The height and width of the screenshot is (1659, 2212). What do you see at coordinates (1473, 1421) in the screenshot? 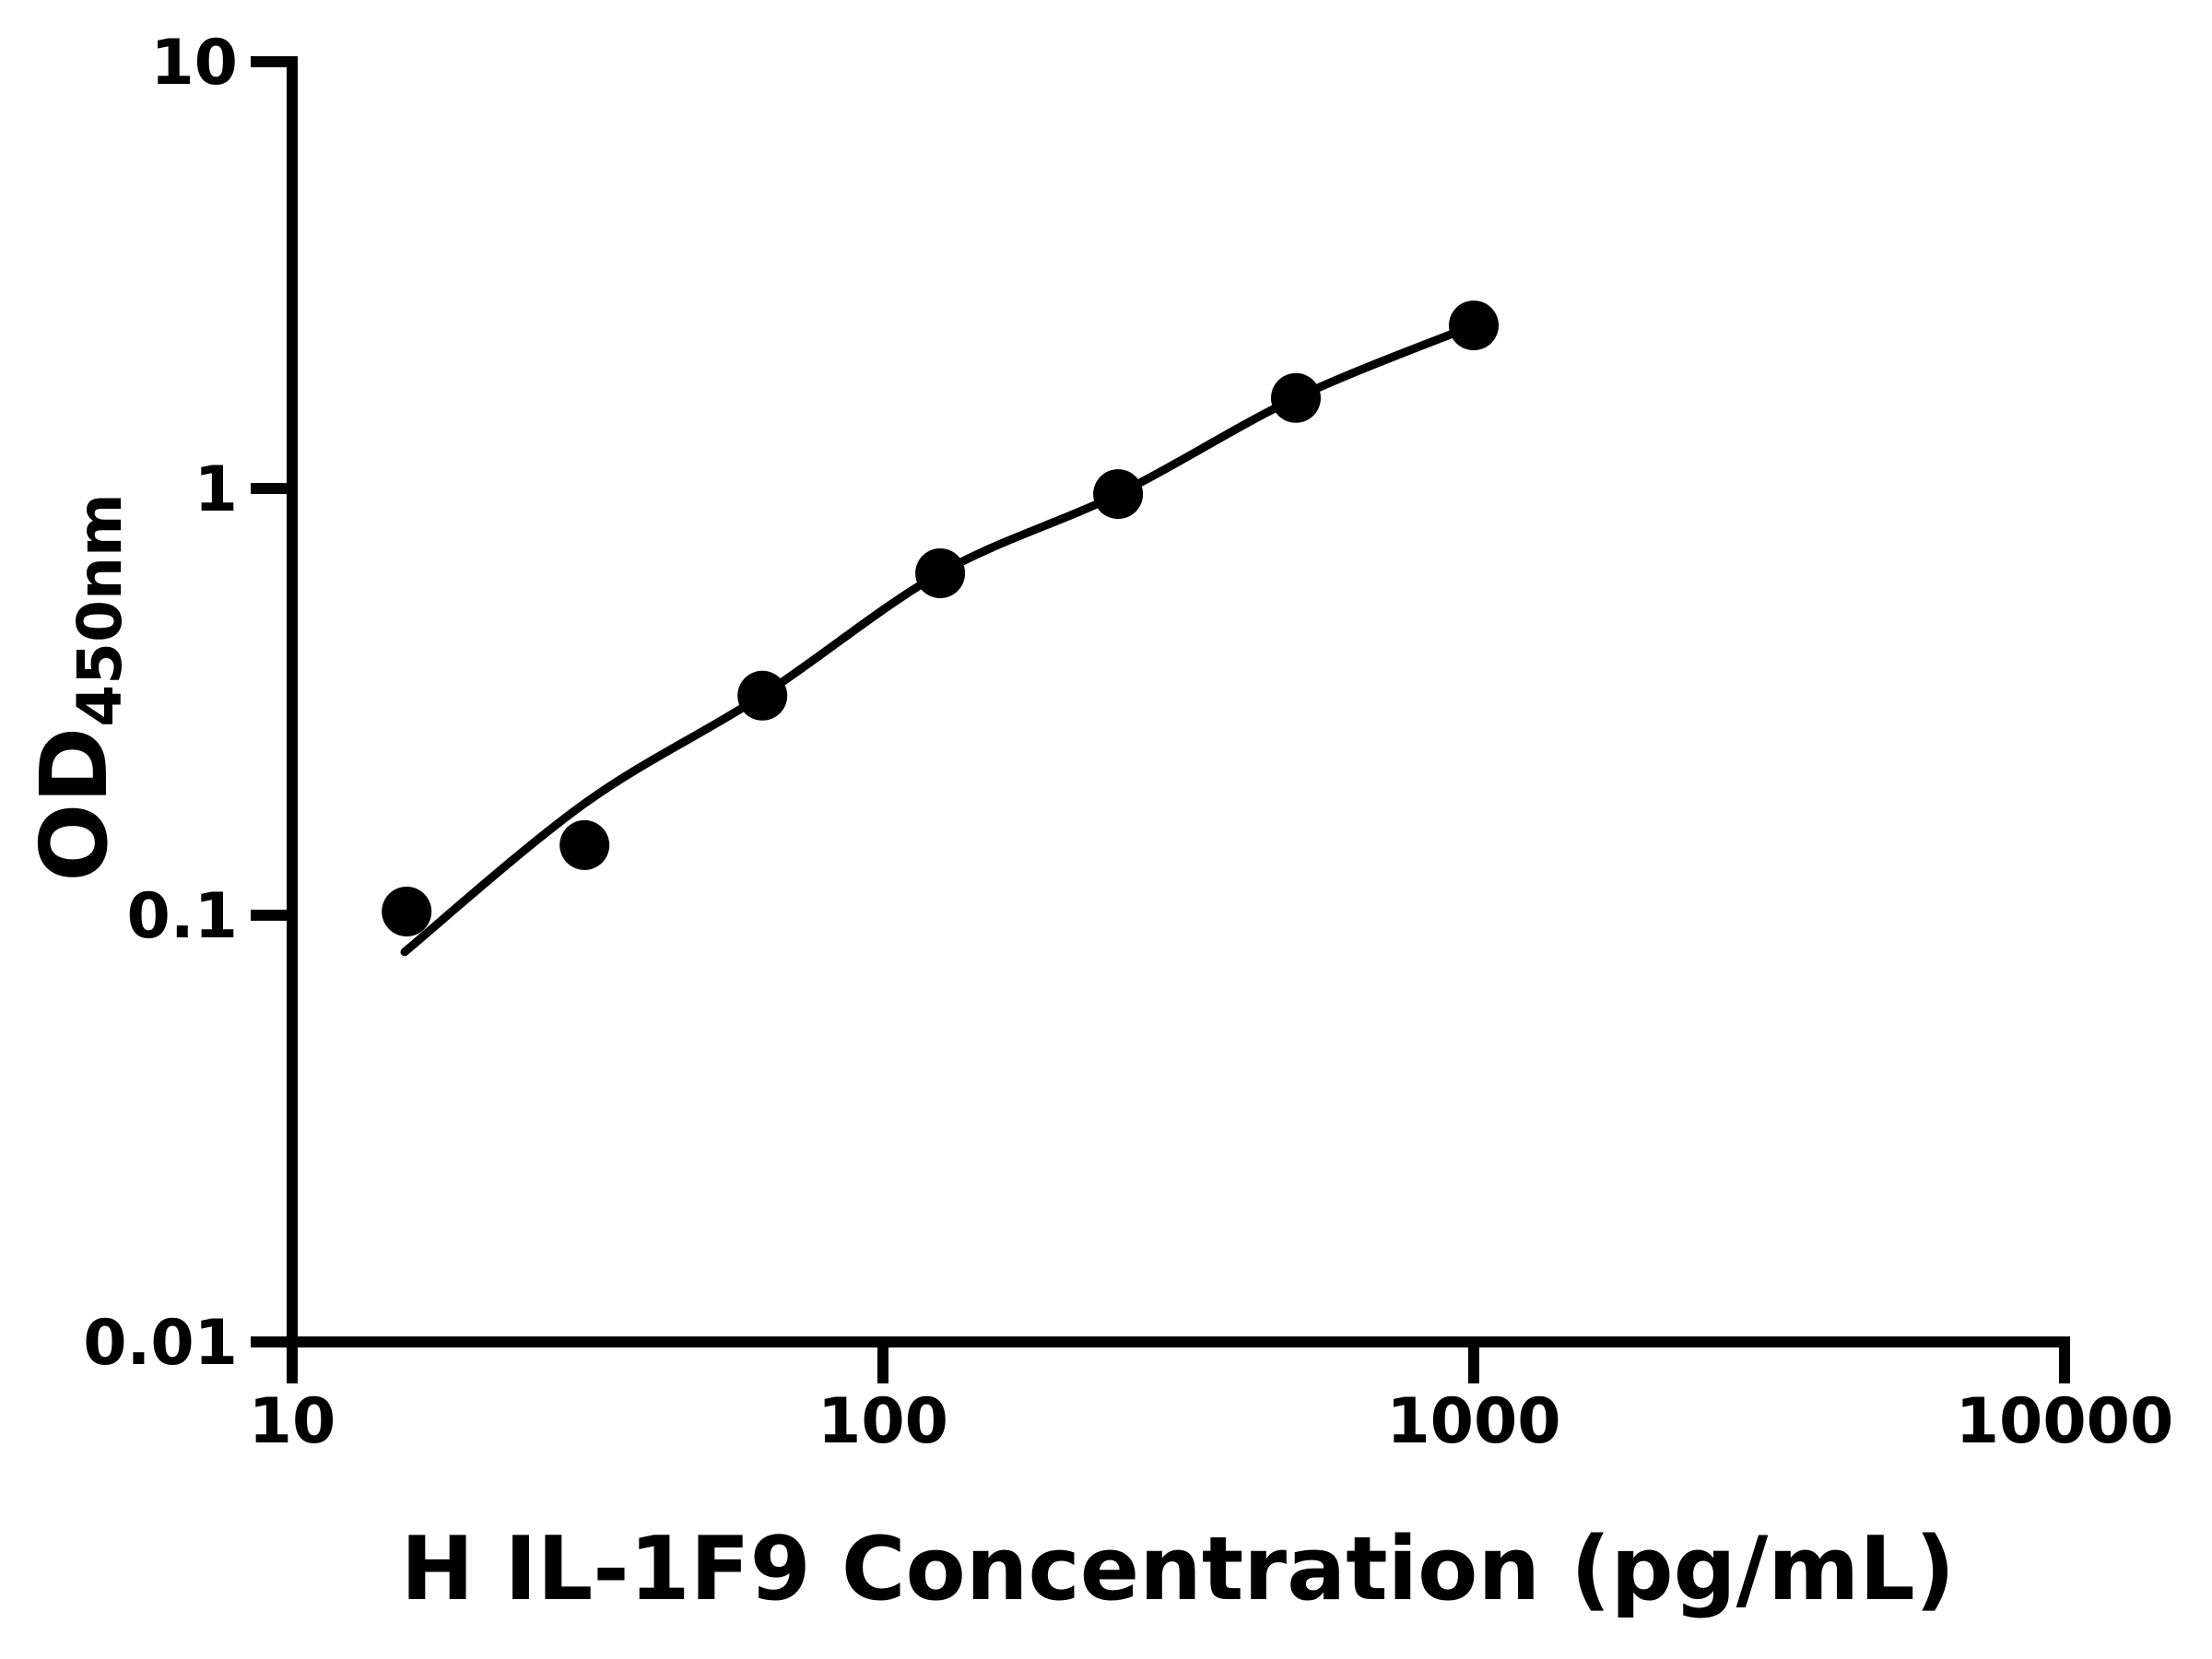
I see `x-tick-label: 1000` at bounding box center [1473, 1421].